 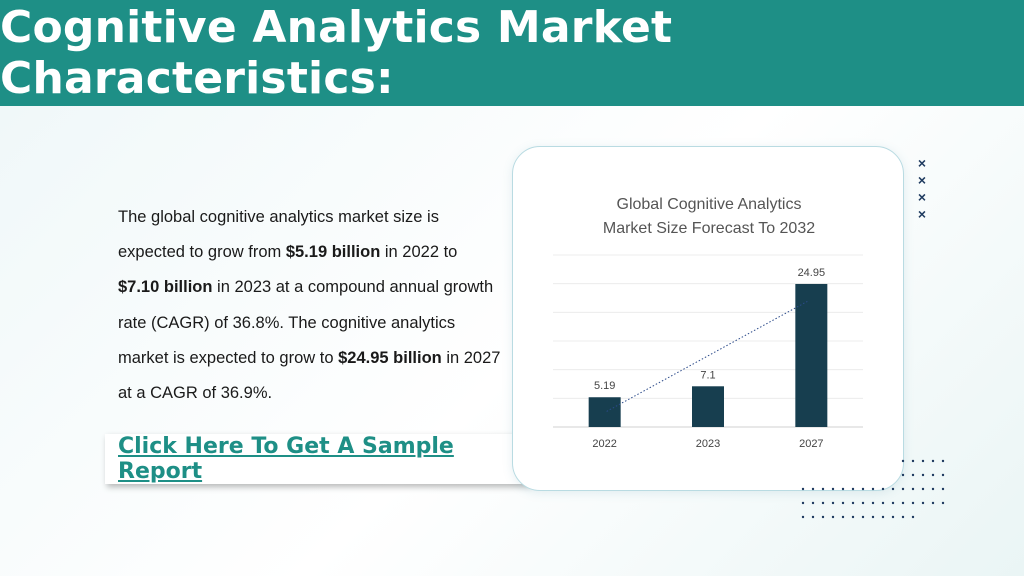 What do you see at coordinates (708, 444) in the screenshot?
I see `x-tick-label: 2023` at bounding box center [708, 444].